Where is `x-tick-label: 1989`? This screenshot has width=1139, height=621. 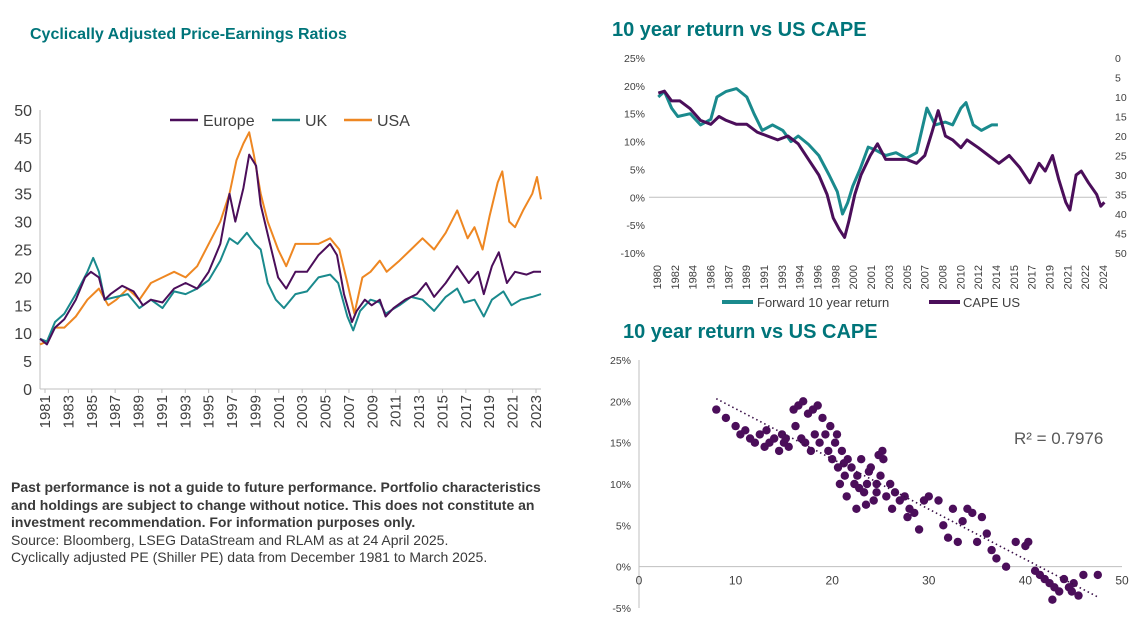 x-tick-label: 1989 is located at coordinates (747, 277).